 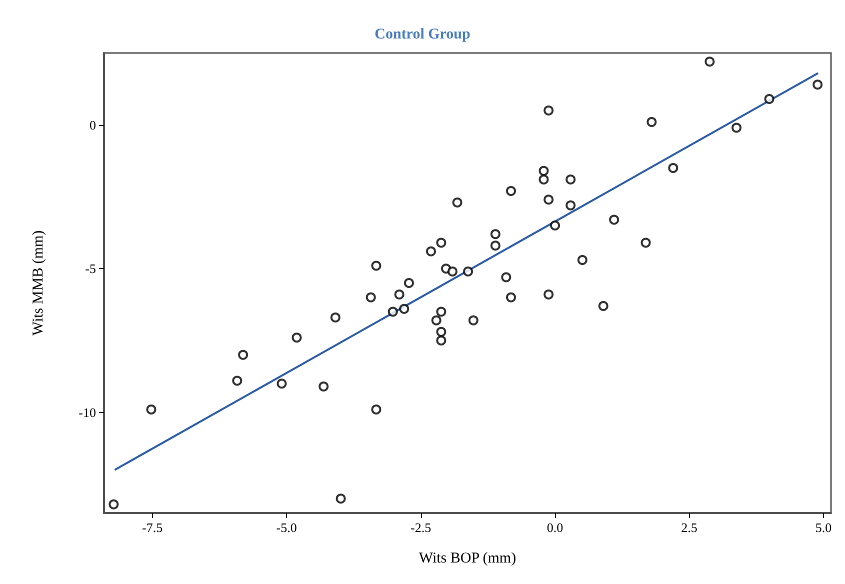 I want to click on y-tick-label: -5, so click(x=90, y=268).